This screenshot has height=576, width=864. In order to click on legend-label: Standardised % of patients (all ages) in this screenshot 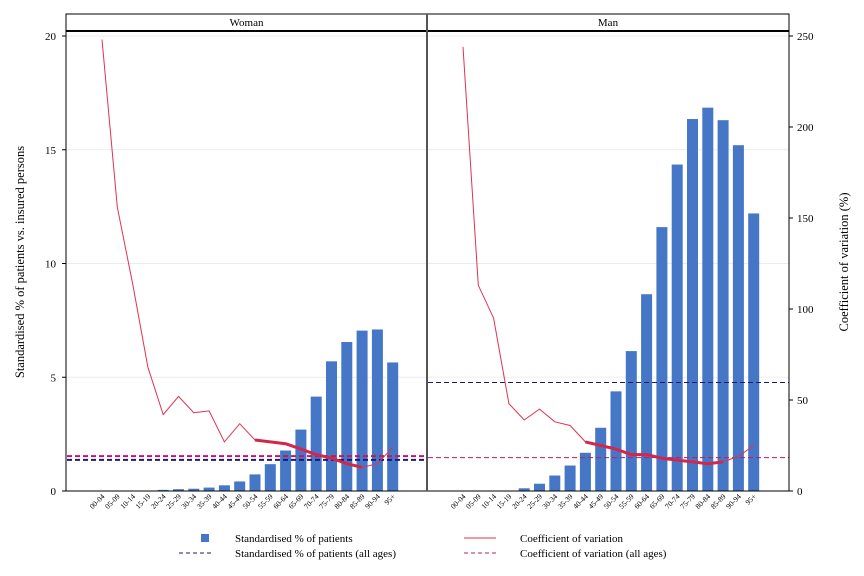, I will do `click(315, 554)`.